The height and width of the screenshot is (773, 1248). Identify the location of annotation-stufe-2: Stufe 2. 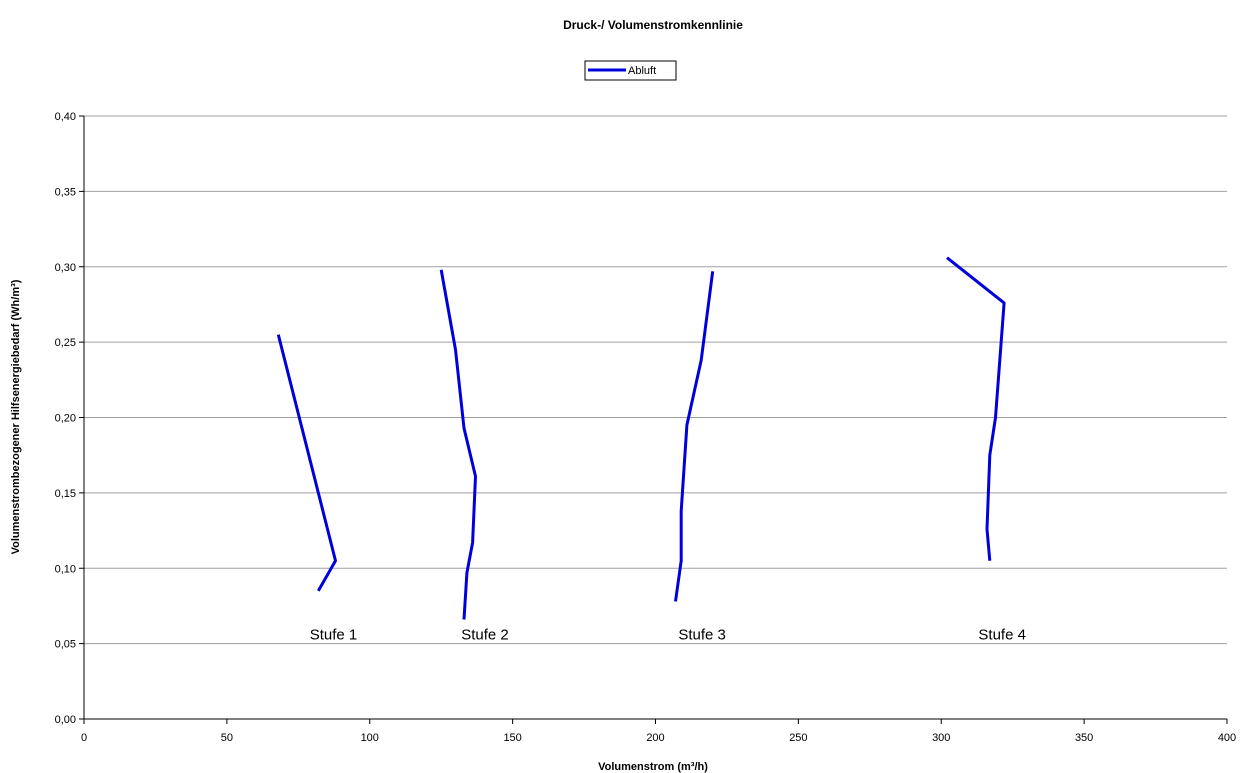
(485, 635).